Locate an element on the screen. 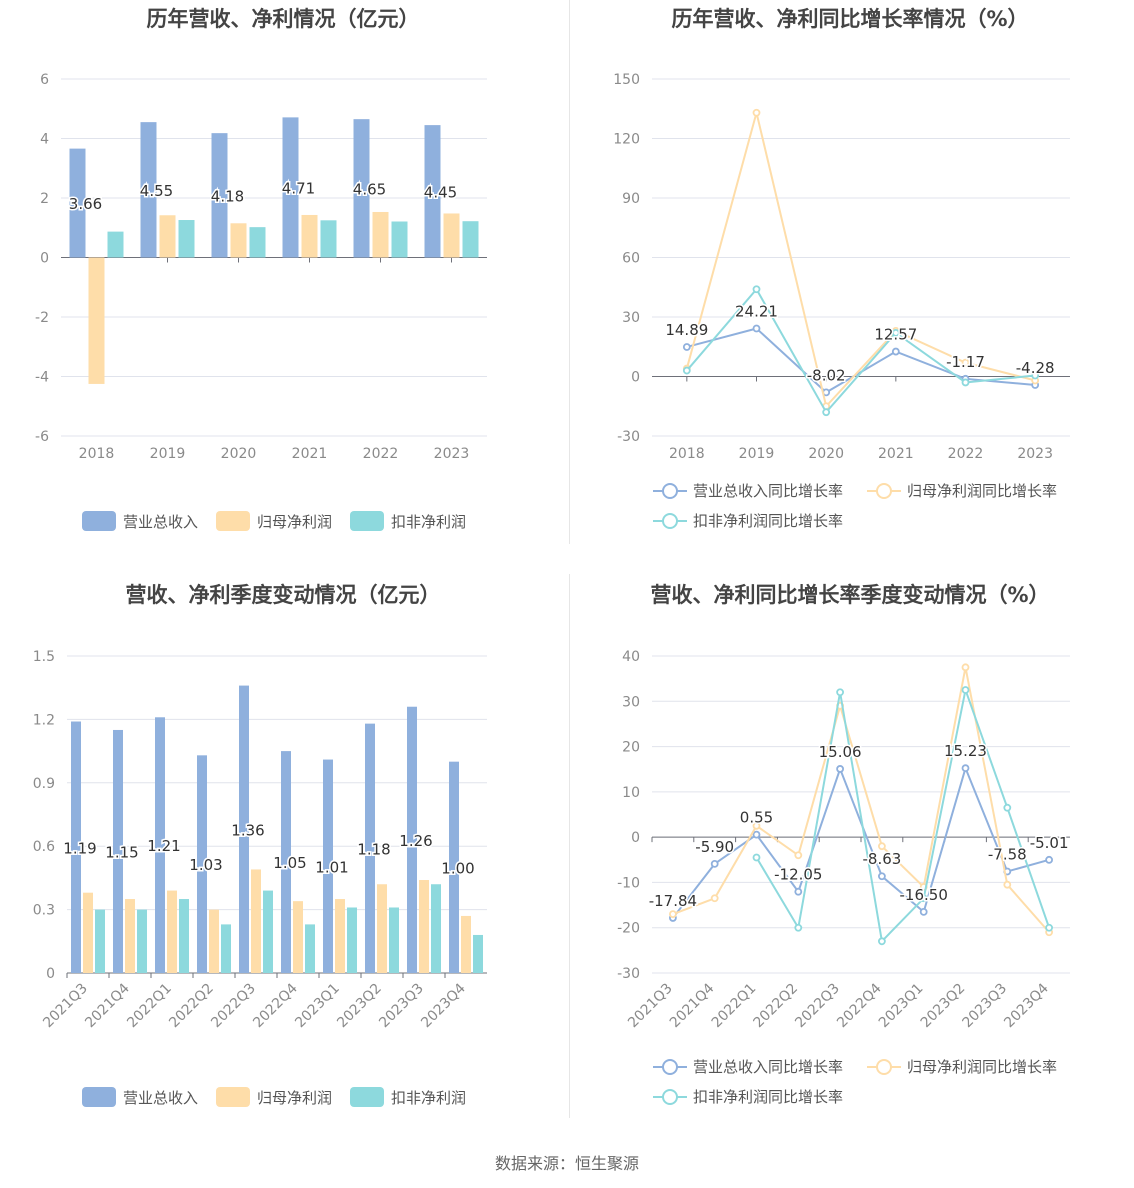 Image resolution: width=1134 pixels, height=1188 pixels. point-2023Q3-归母净利润同比增长率 is located at coordinates (1007, 884).